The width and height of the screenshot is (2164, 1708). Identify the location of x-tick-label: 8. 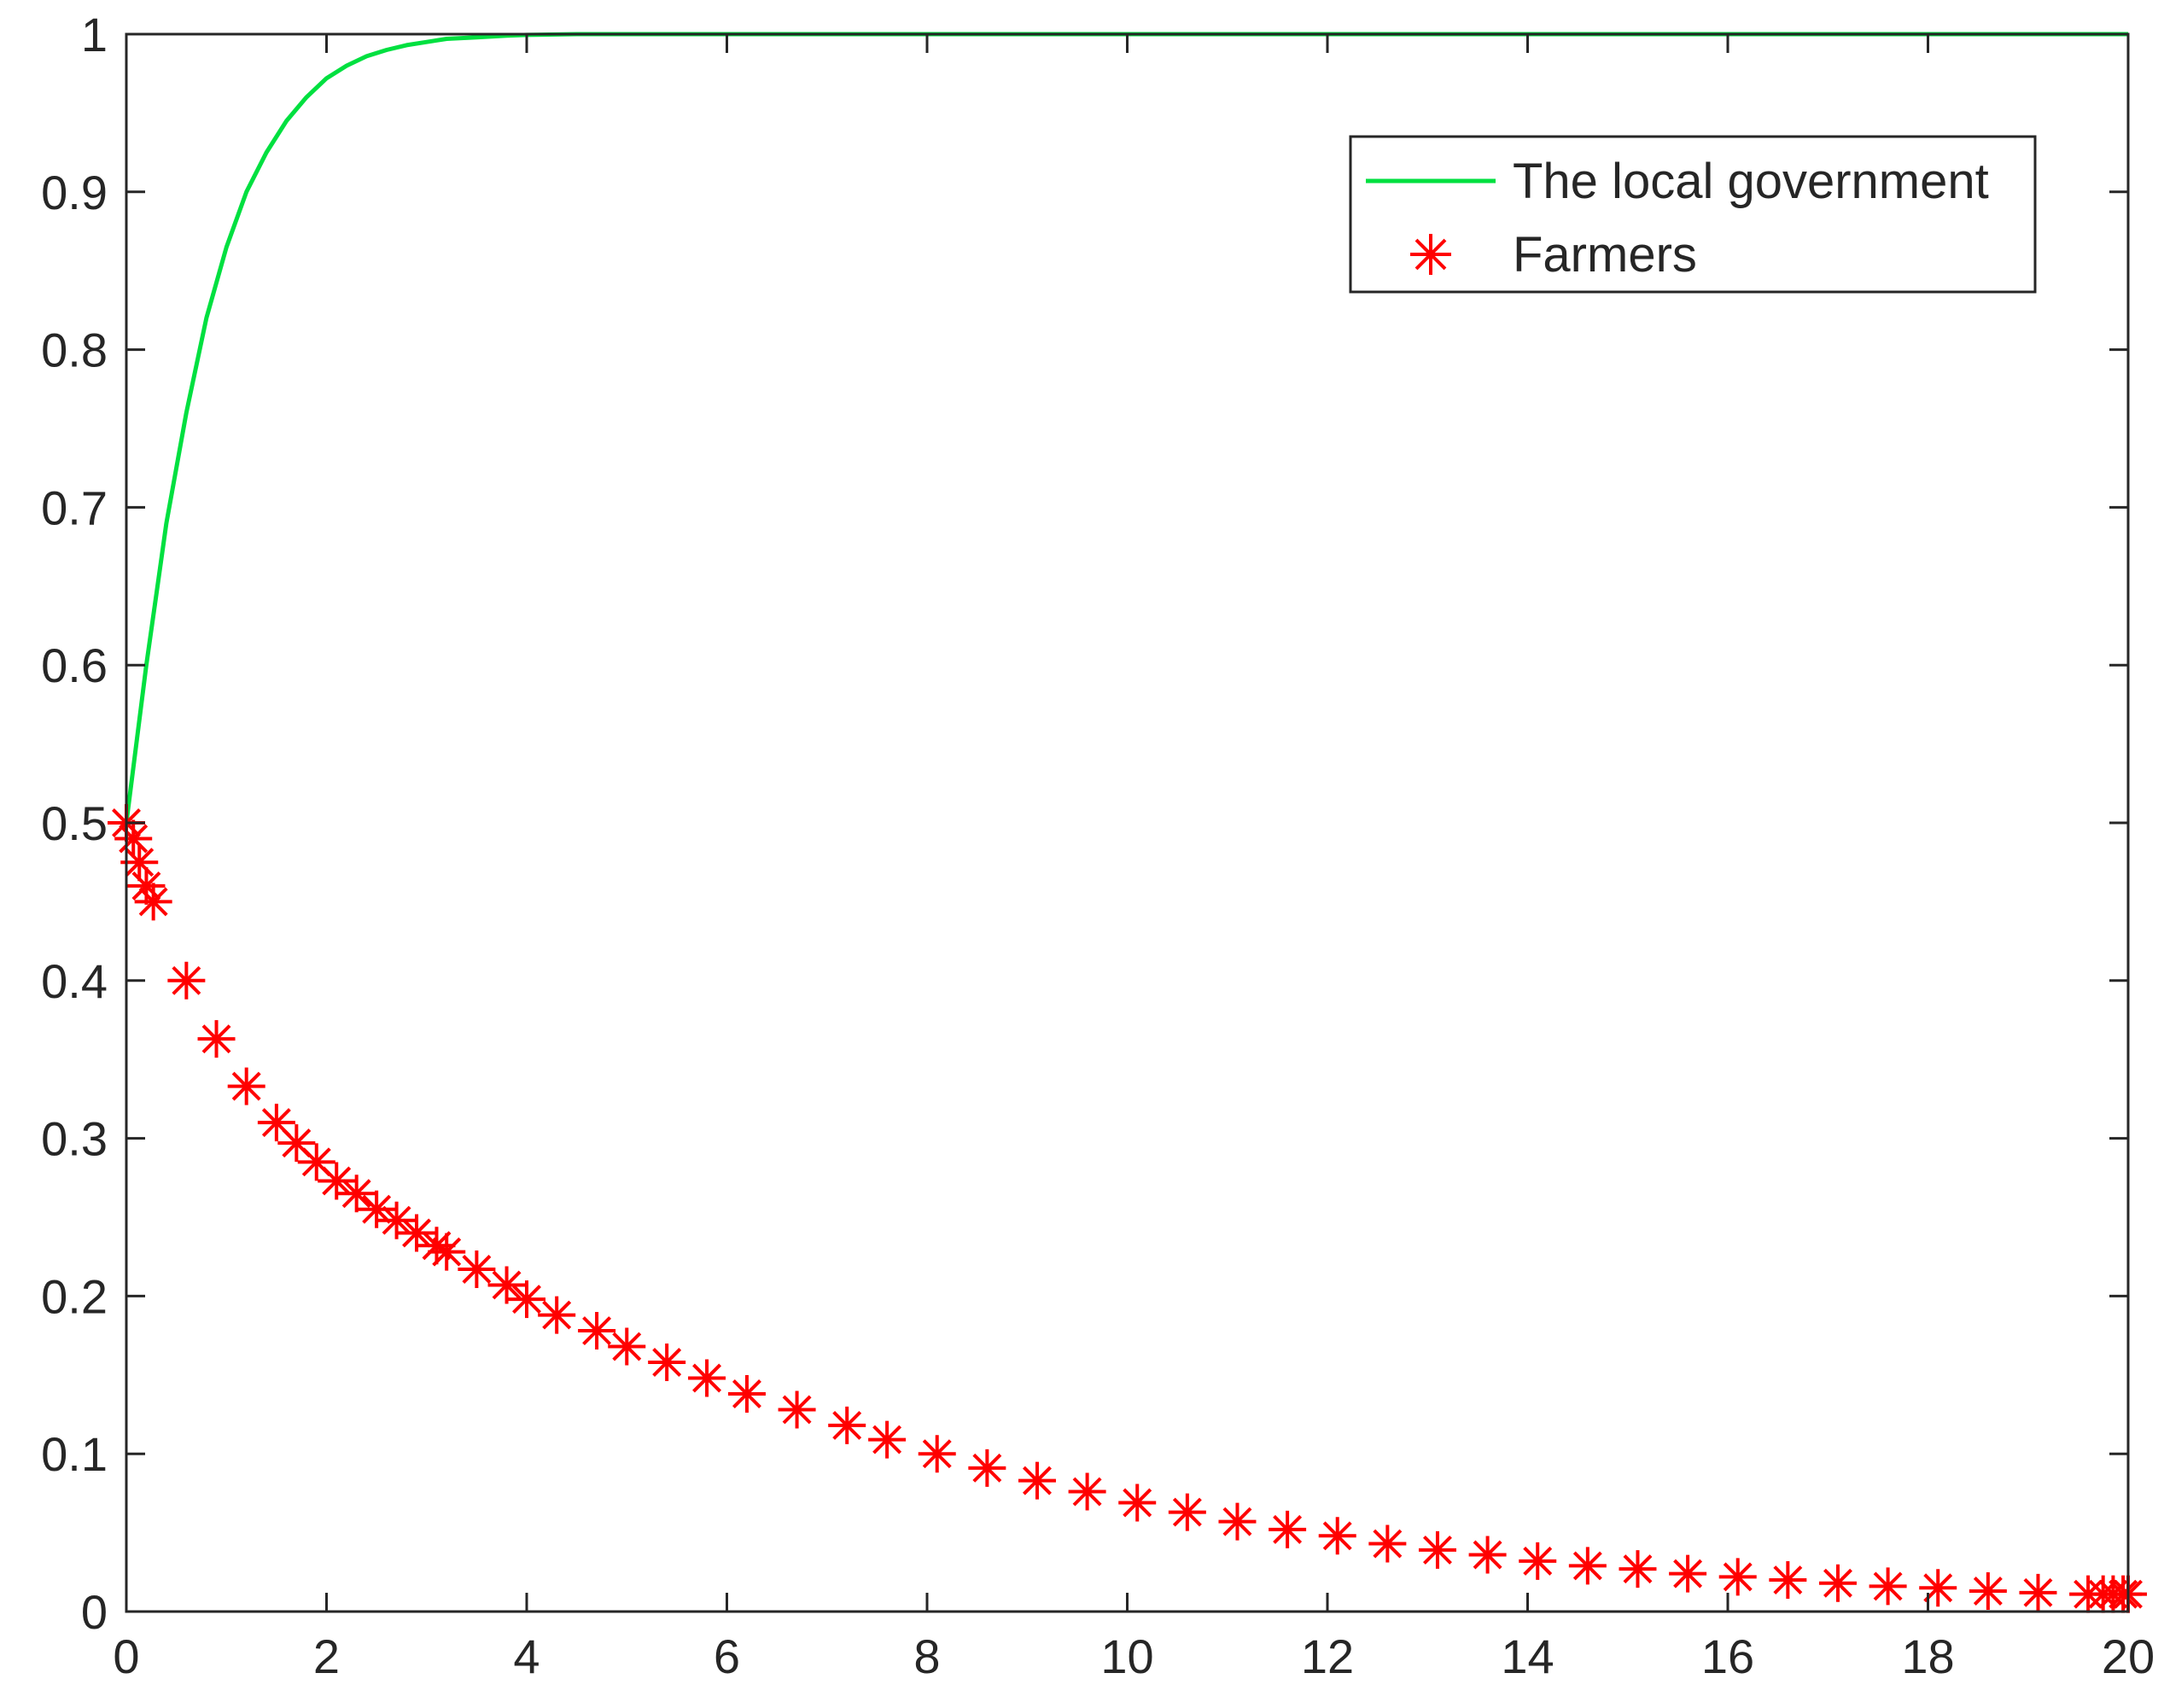
(926, 1656).